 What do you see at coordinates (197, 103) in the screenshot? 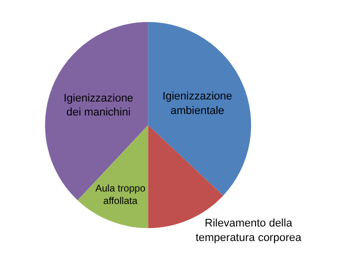
I see `slice-label: Igienizzazione ambientale` at bounding box center [197, 103].